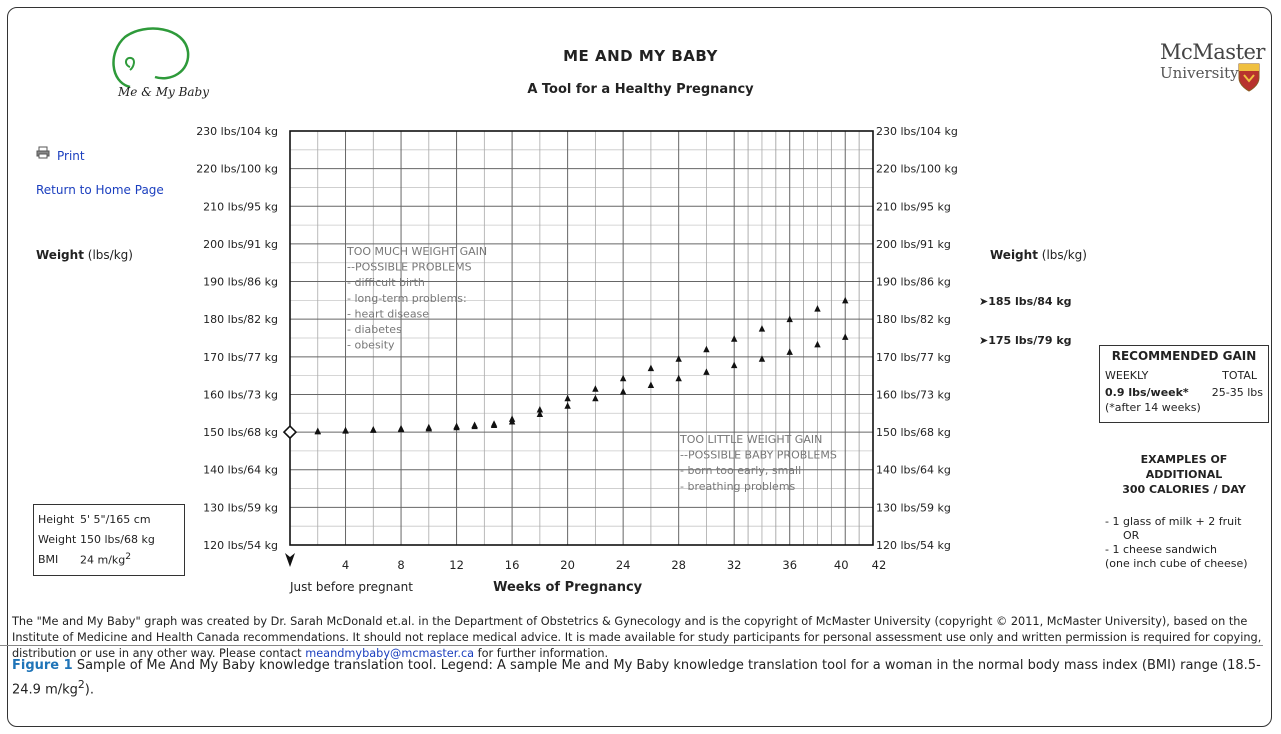  What do you see at coordinates (240, 507) in the screenshot?
I see `y-tick-label-left: 130 lbs/59 kg` at bounding box center [240, 507].